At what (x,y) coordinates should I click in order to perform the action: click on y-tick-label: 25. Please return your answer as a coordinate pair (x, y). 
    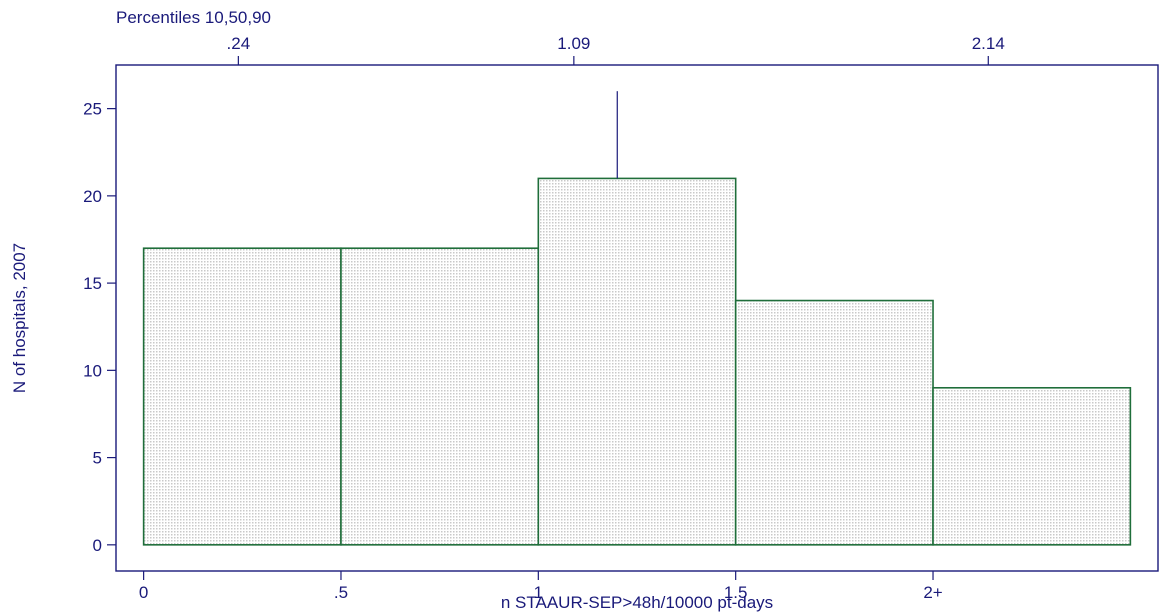
    Looking at the image, I should click on (92, 109).